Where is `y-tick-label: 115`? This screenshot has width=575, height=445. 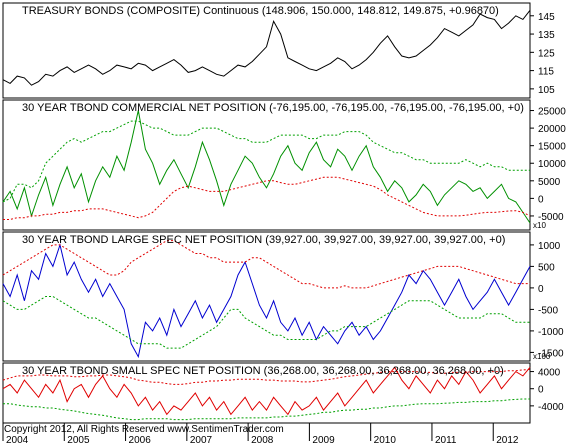 y-tick-label: 115 is located at coordinates (546, 72).